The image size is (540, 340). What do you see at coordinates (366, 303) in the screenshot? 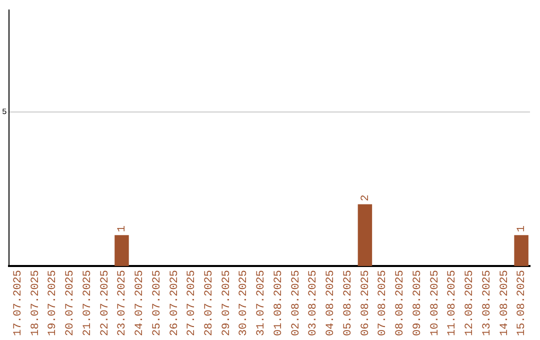
I see `x-tick-label: 06.08.2025` at bounding box center [366, 303].